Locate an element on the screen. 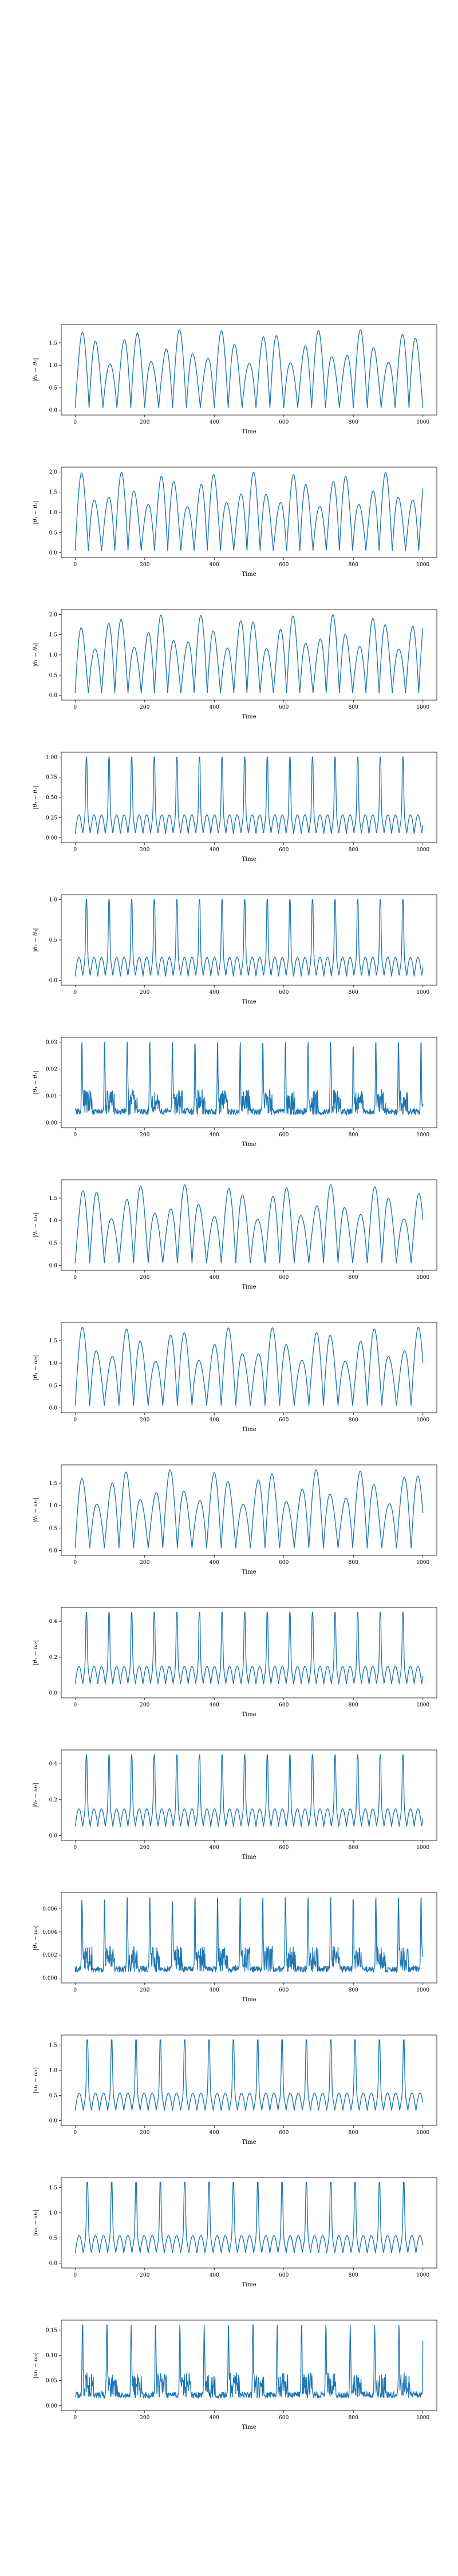 This screenshot has height=2576, width=458. y-tick-label: 0.01 is located at coordinates (51, 1097).